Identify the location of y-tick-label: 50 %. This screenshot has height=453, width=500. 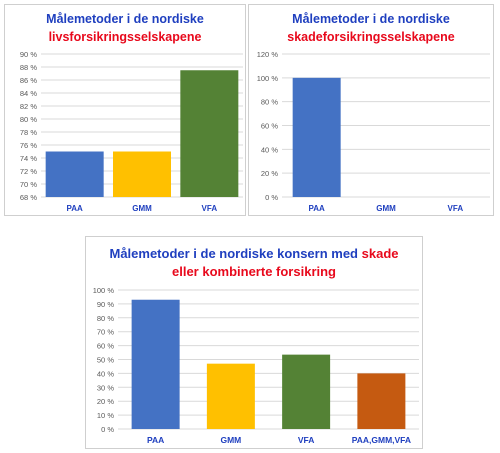
(105, 360).